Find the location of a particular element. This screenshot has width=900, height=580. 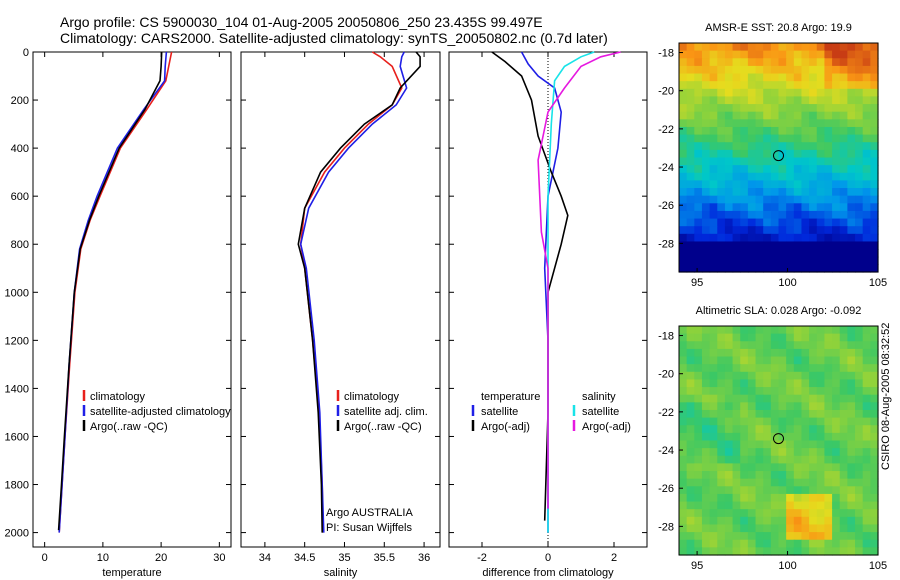

x-tick-label: 100 is located at coordinates (787, 566).